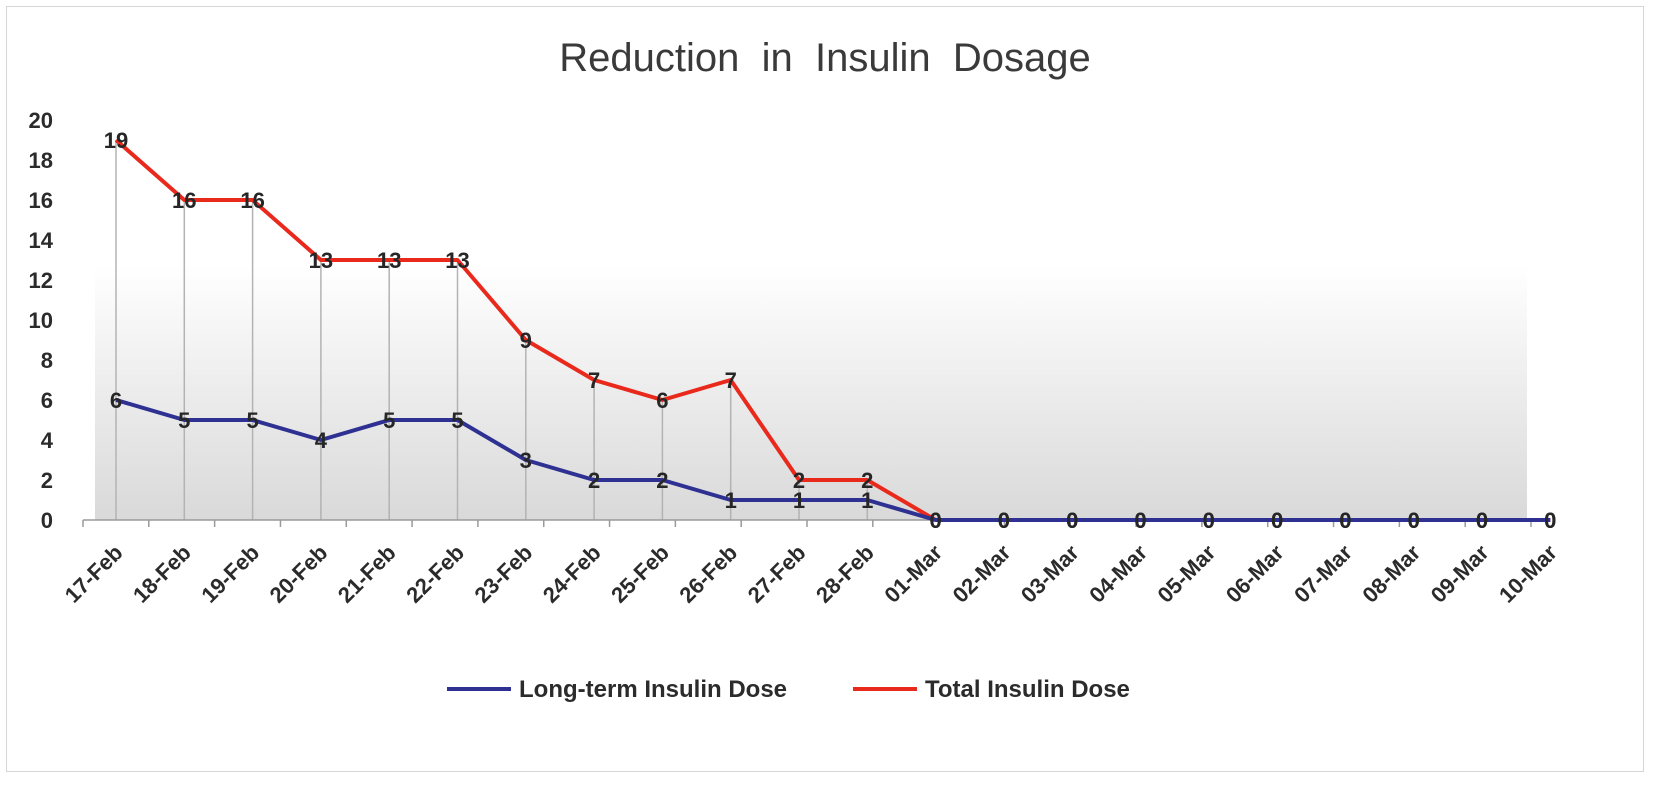  I want to click on x-tick-label: 25-Feb, so click(640, 574).